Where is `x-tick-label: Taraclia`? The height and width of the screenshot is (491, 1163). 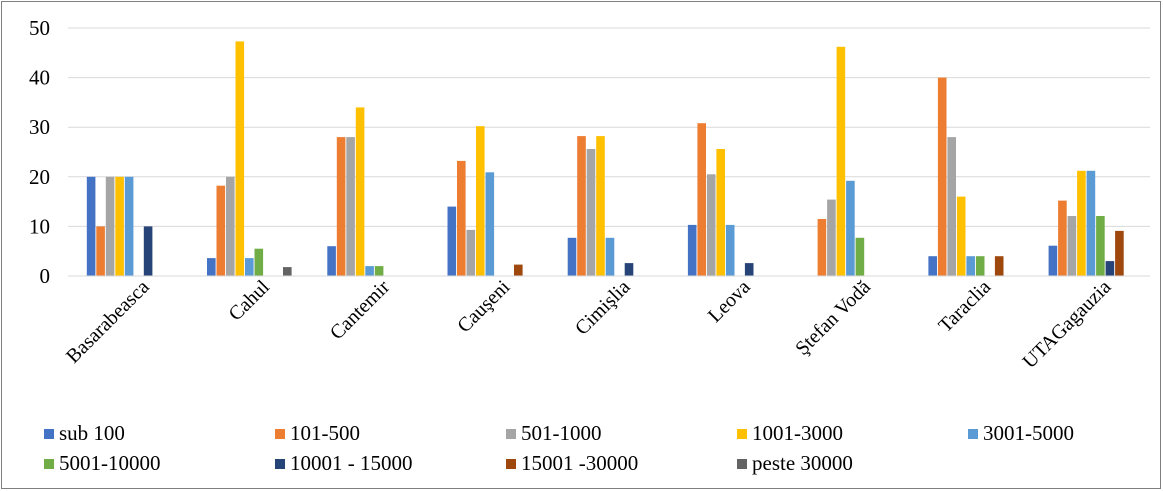 x-tick-label: Taraclia is located at coordinates (964, 306).